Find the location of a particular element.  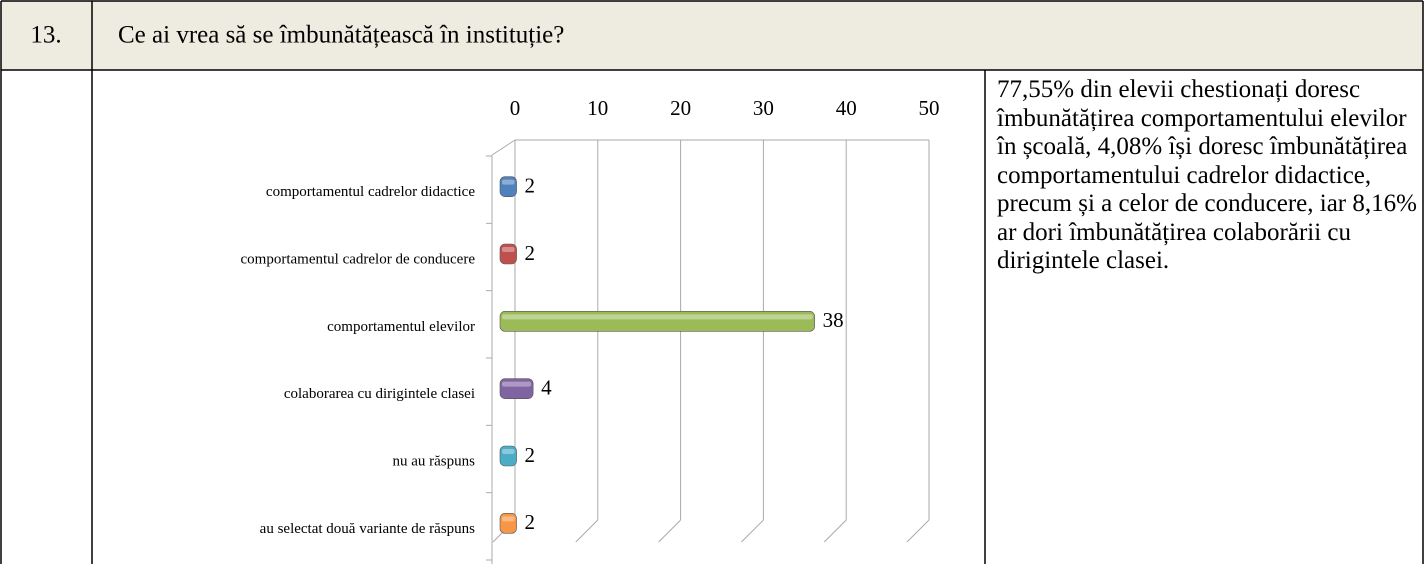

x-tick-label: 50 is located at coordinates (929, 108).